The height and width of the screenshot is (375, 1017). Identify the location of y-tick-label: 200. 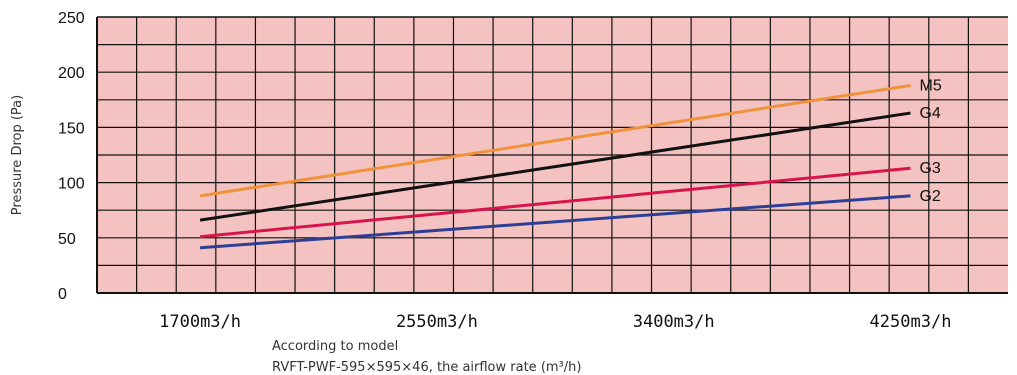
(71, 73).